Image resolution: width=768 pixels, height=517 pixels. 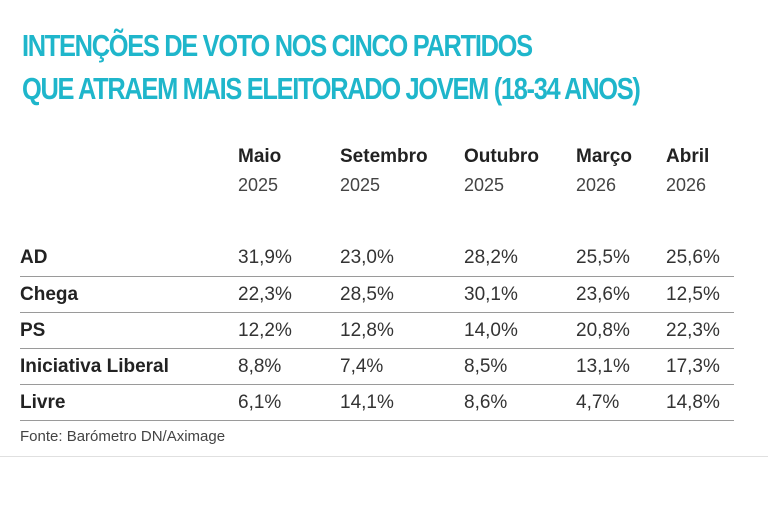 What do you see at coordinates (520, 330) in the screenshot?
I see `table-cell-value: 14,0%` at bounding box center [520, 330].